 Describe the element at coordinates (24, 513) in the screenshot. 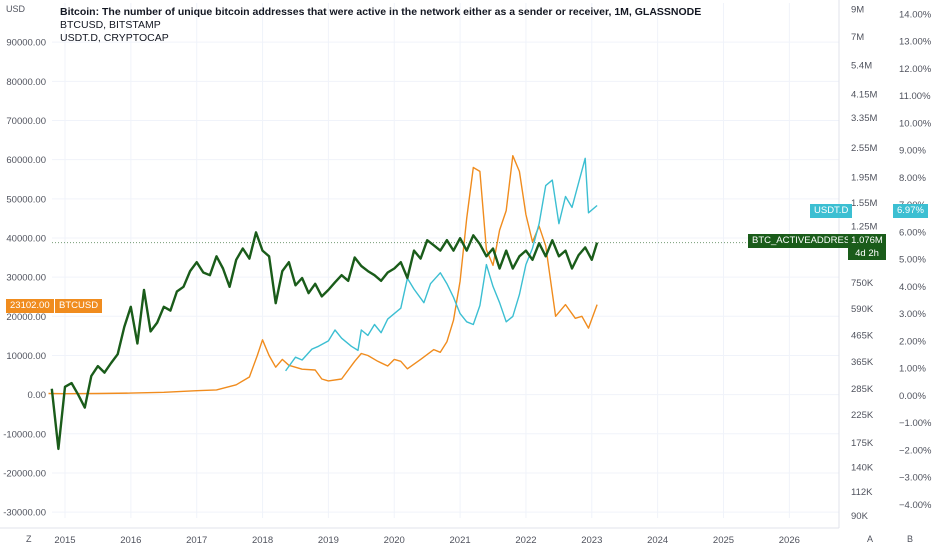

I see `left-tick-label: -30000.00` at that location.